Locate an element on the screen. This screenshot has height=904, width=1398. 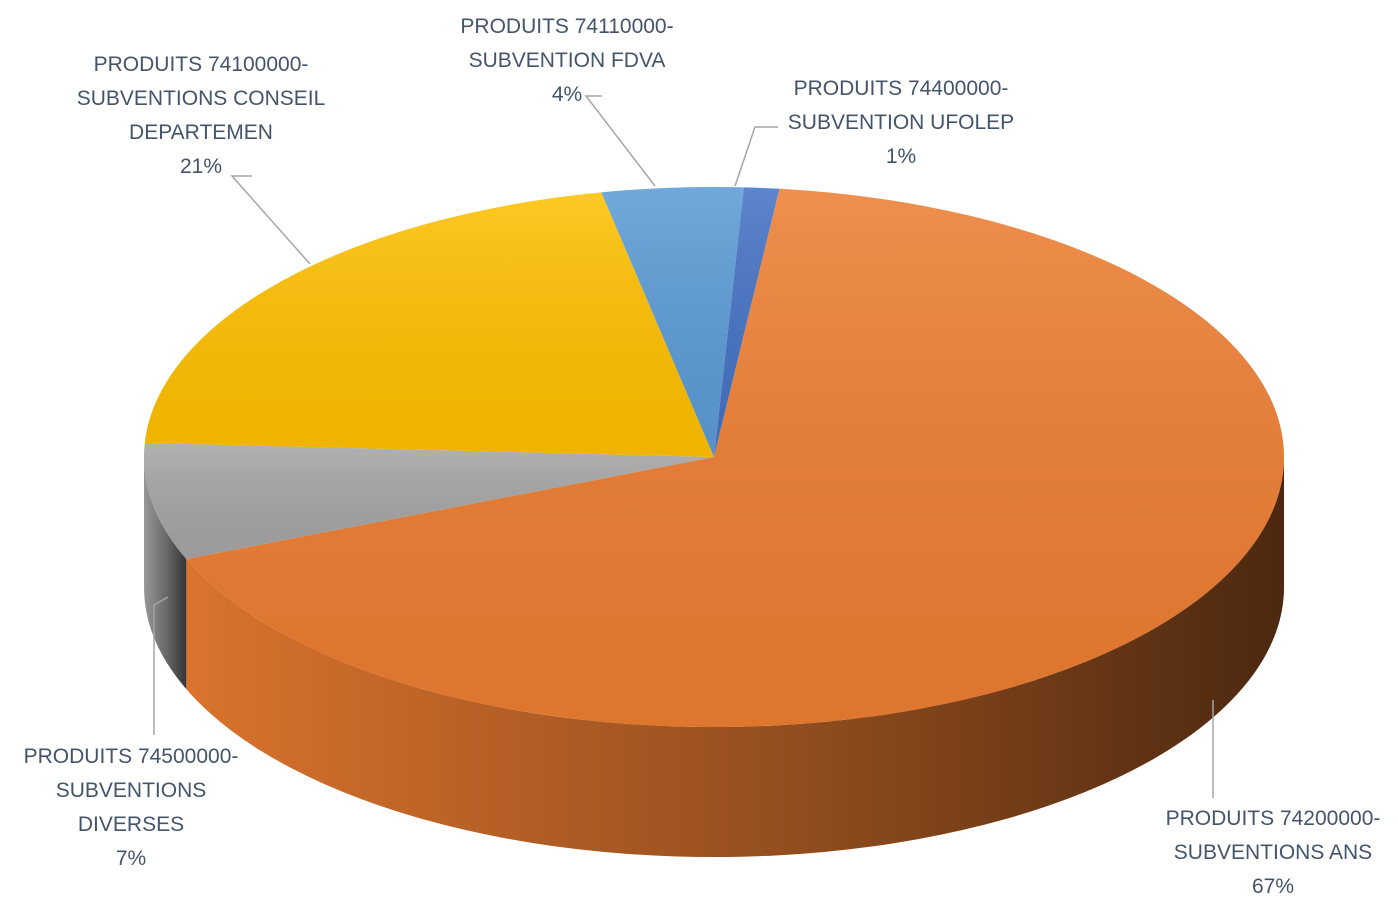
leader-line-ufolep is located at coordinates (756, 156).